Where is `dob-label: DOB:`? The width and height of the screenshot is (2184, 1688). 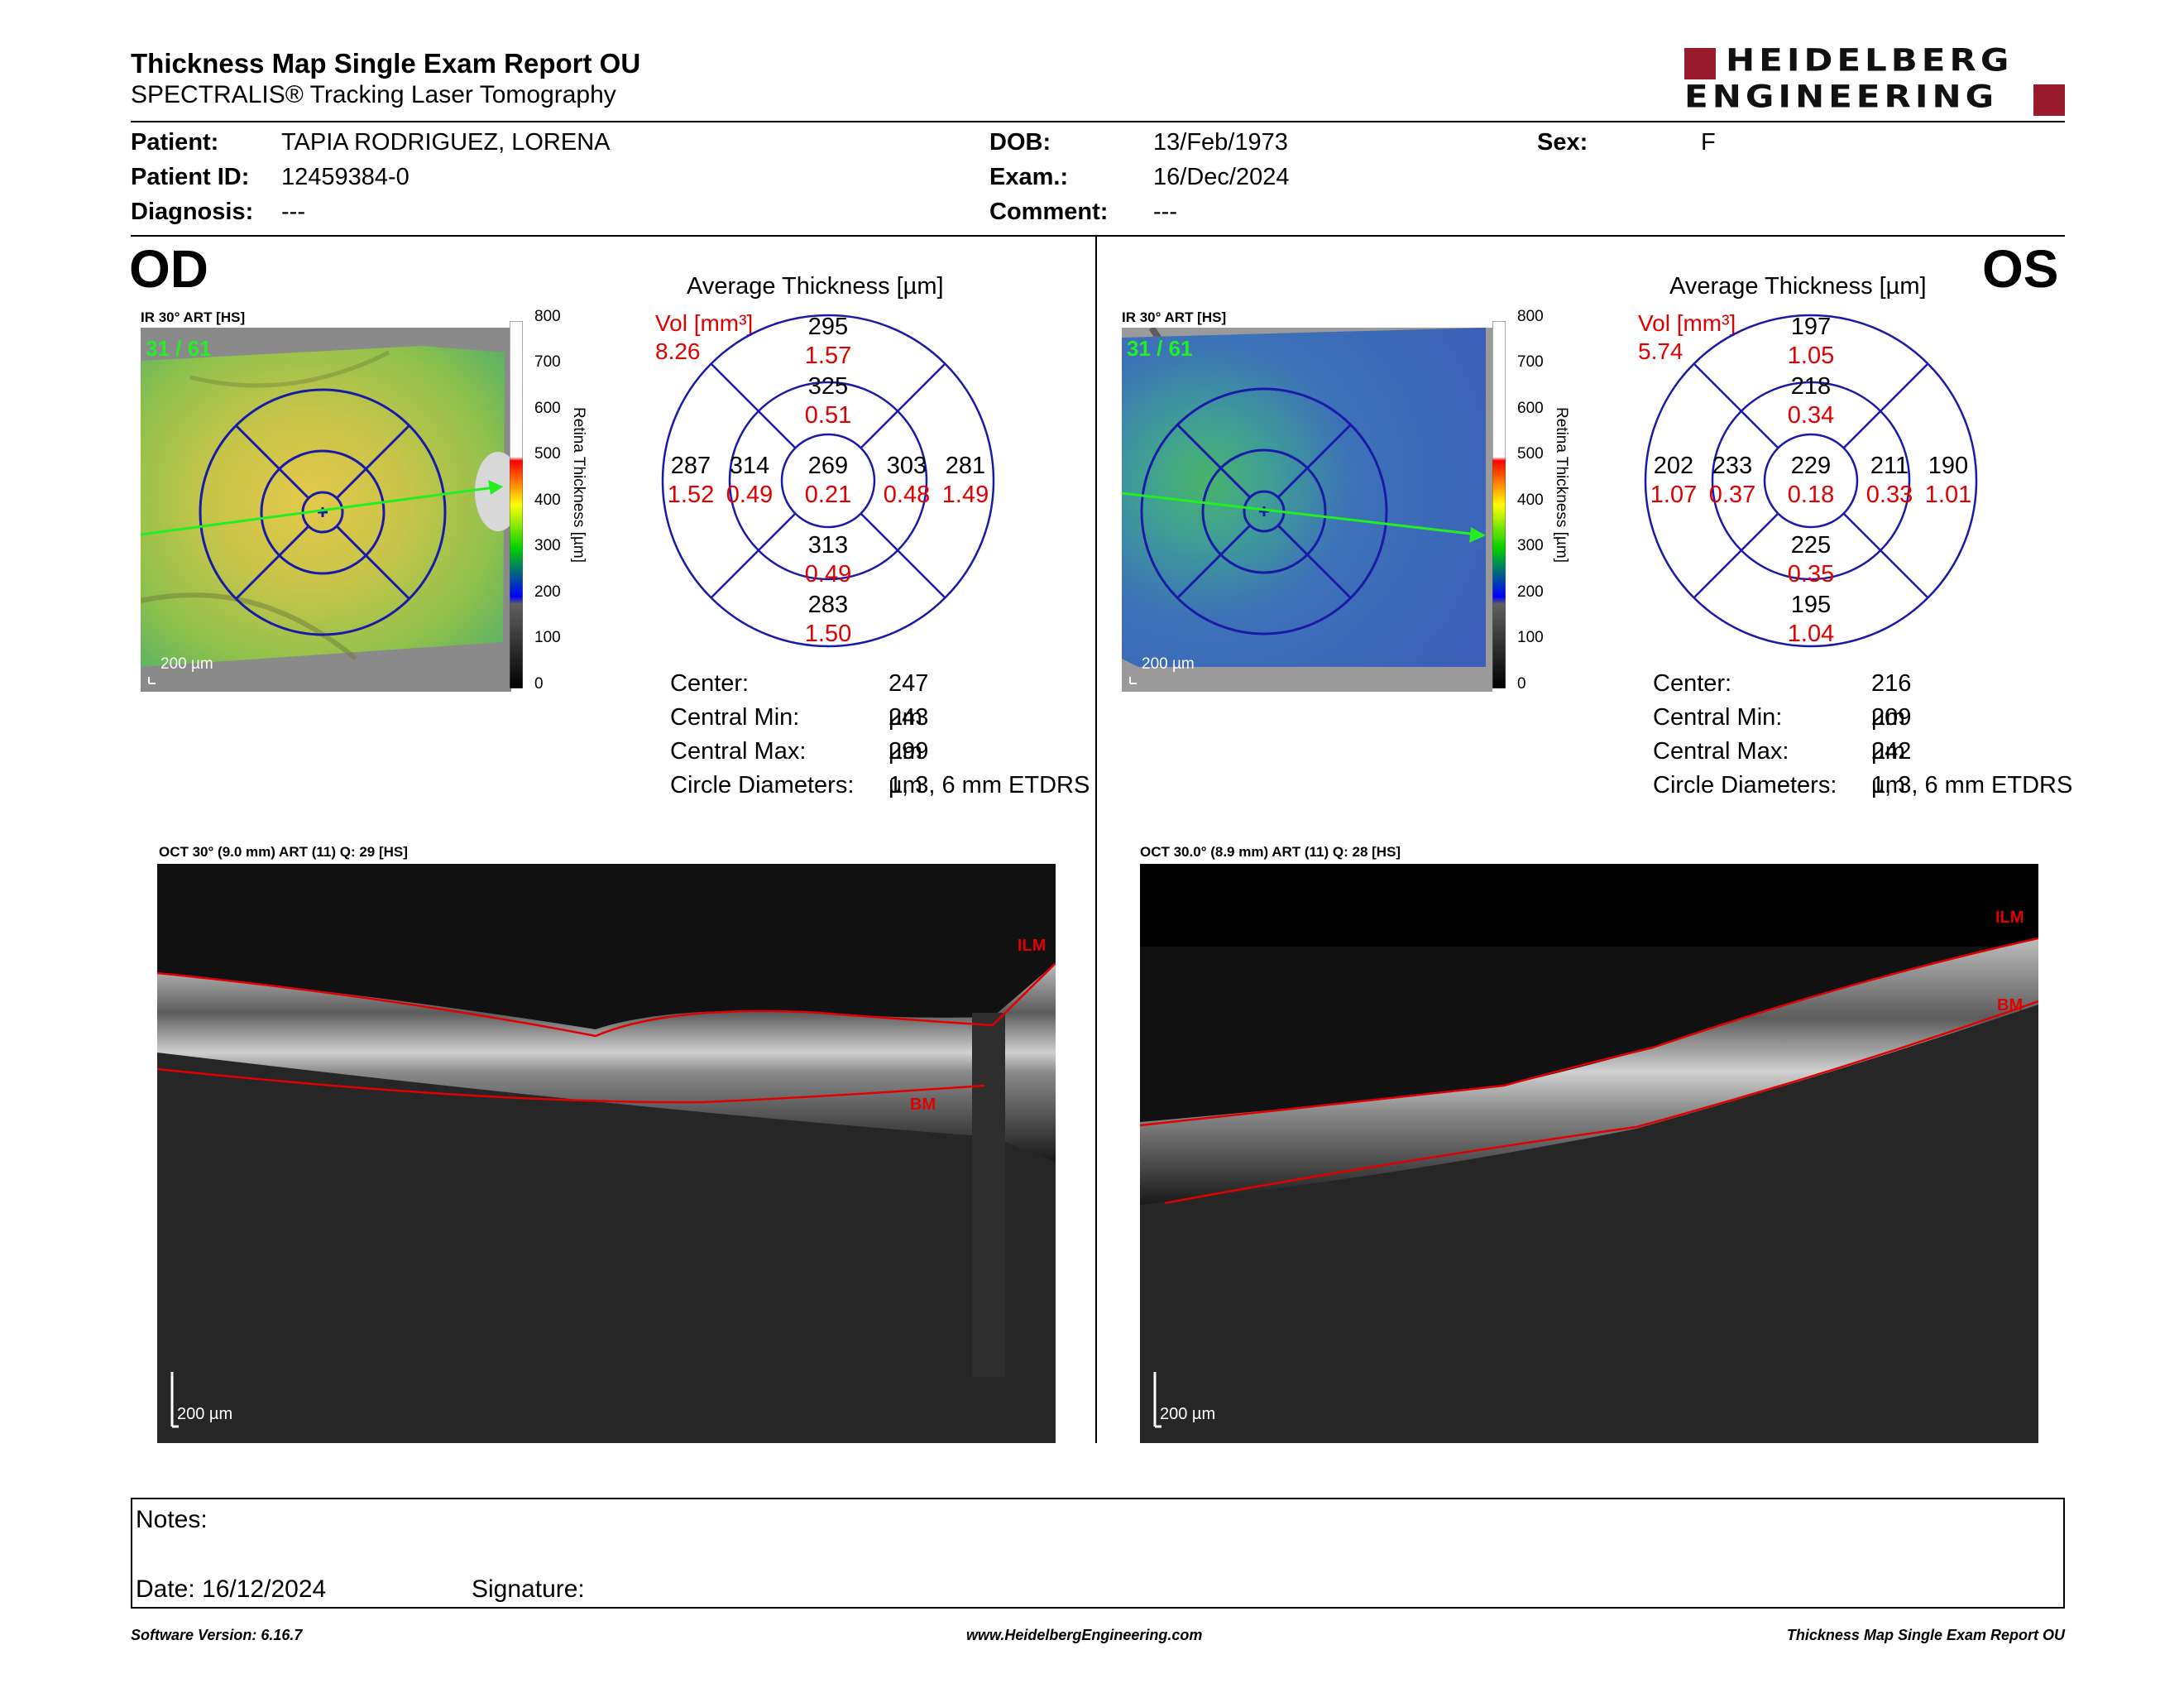 dob-label: DOB: is located at coordinates (1020, 142).